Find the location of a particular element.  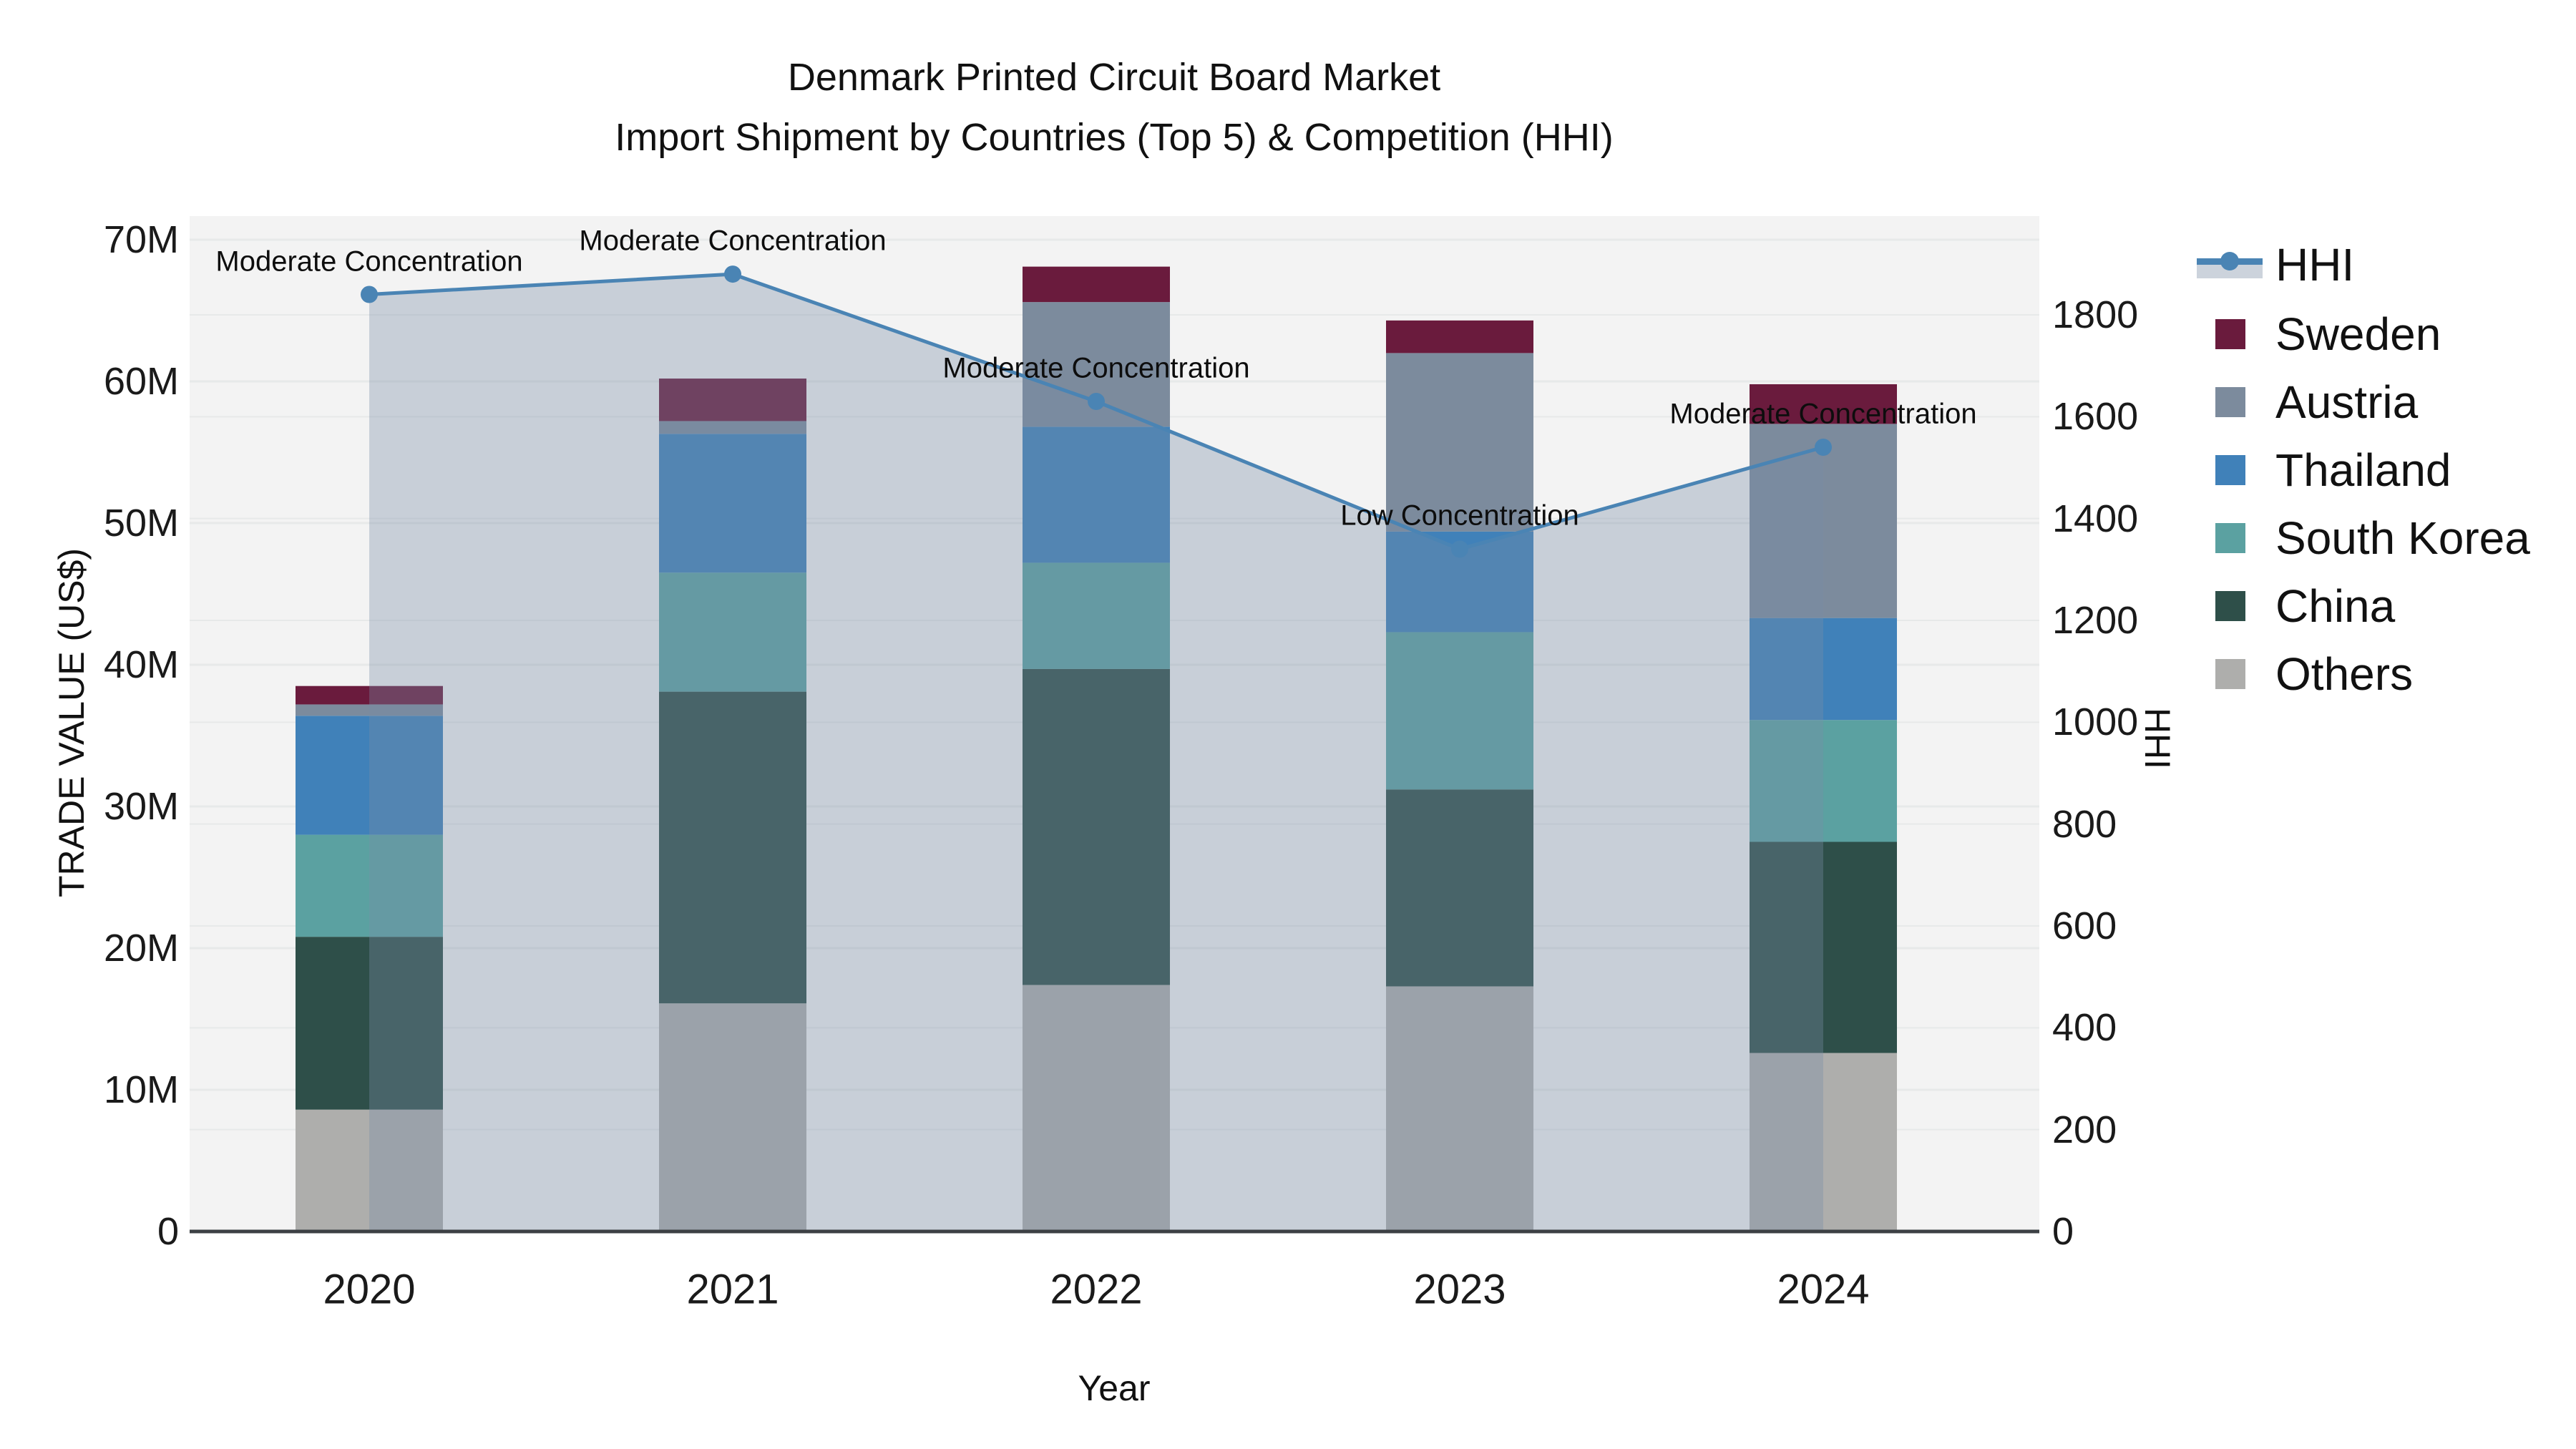

hhi-marker-2020 is located at coordinates (369, 294).